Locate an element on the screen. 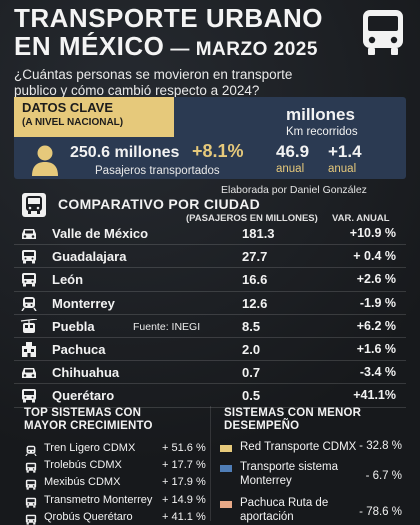  city-name: Querétaro is located at coordinates (83, 396).